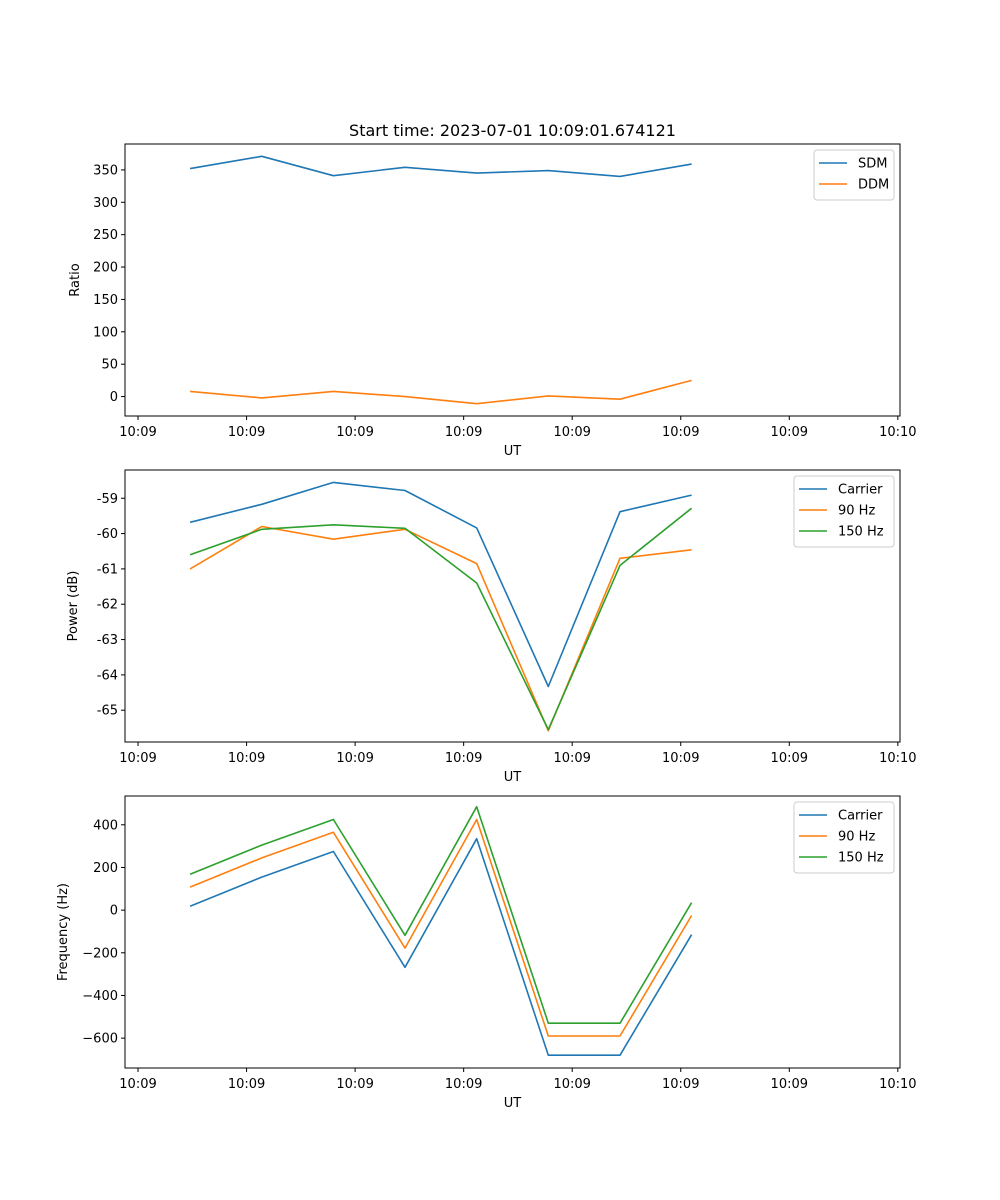  I want to click on y-tick-label: 250, so click(105, 235).